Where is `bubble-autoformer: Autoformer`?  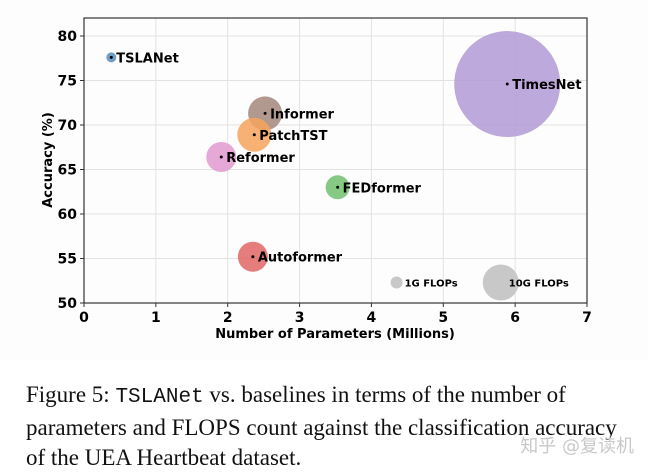 bubble-autoformer: Autoformer is located at coordinates (290, 256).